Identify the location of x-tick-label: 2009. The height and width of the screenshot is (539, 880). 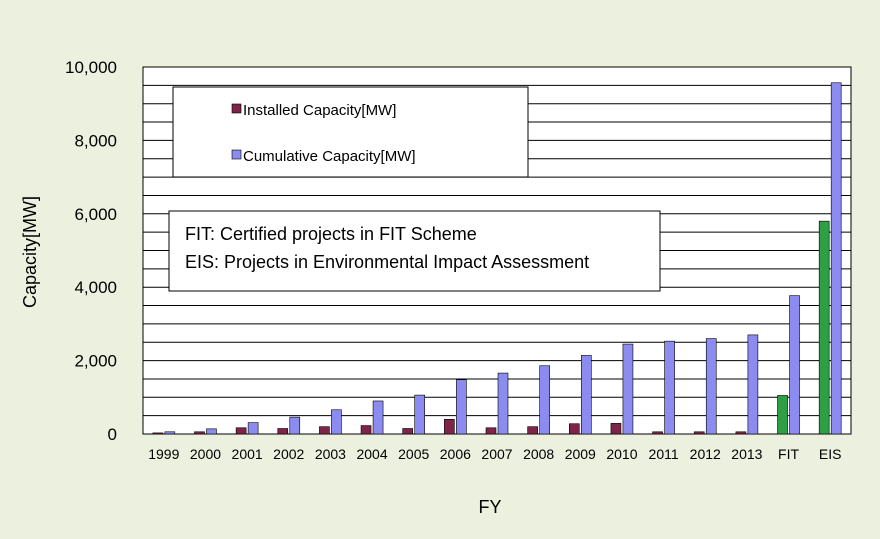
(580, 454).